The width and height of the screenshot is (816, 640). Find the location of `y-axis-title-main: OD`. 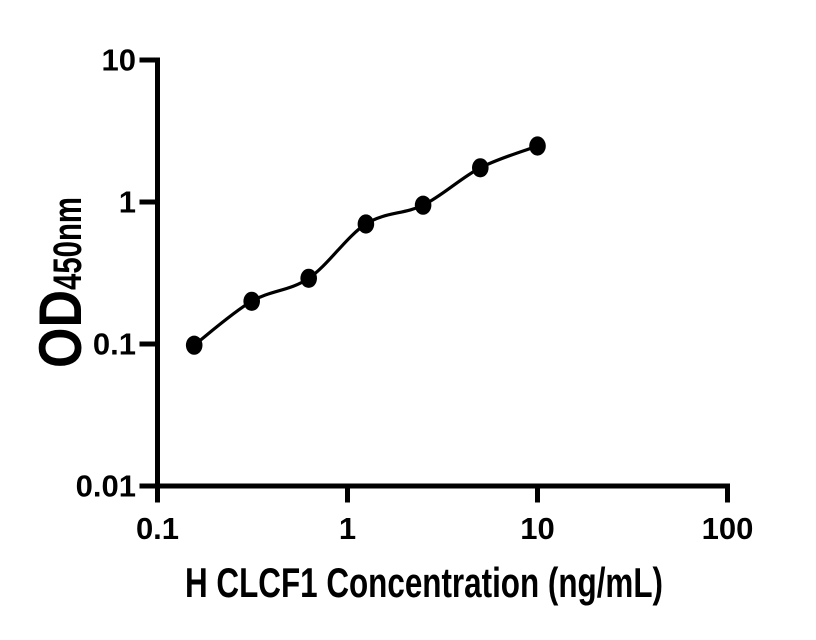

y-axis-title-main: OD is located at coordinates (60, 329).